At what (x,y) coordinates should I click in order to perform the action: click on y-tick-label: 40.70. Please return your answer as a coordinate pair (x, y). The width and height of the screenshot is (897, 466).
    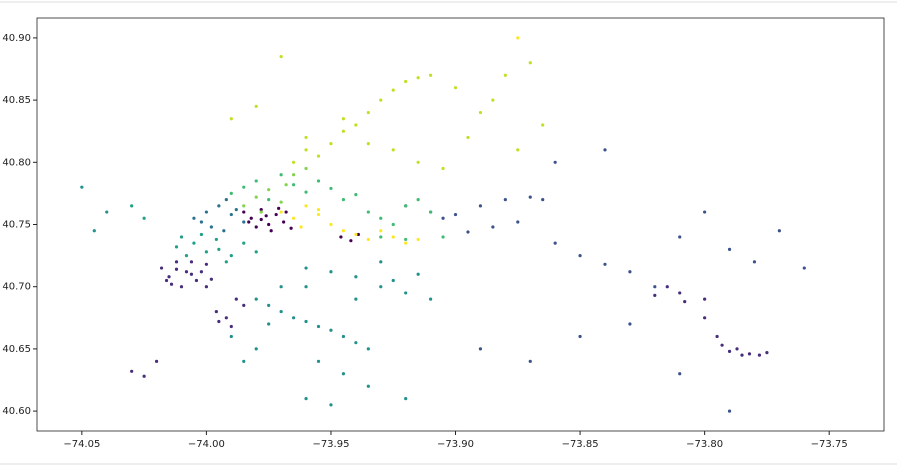
    Looking at the image, I should click on (16, 287).